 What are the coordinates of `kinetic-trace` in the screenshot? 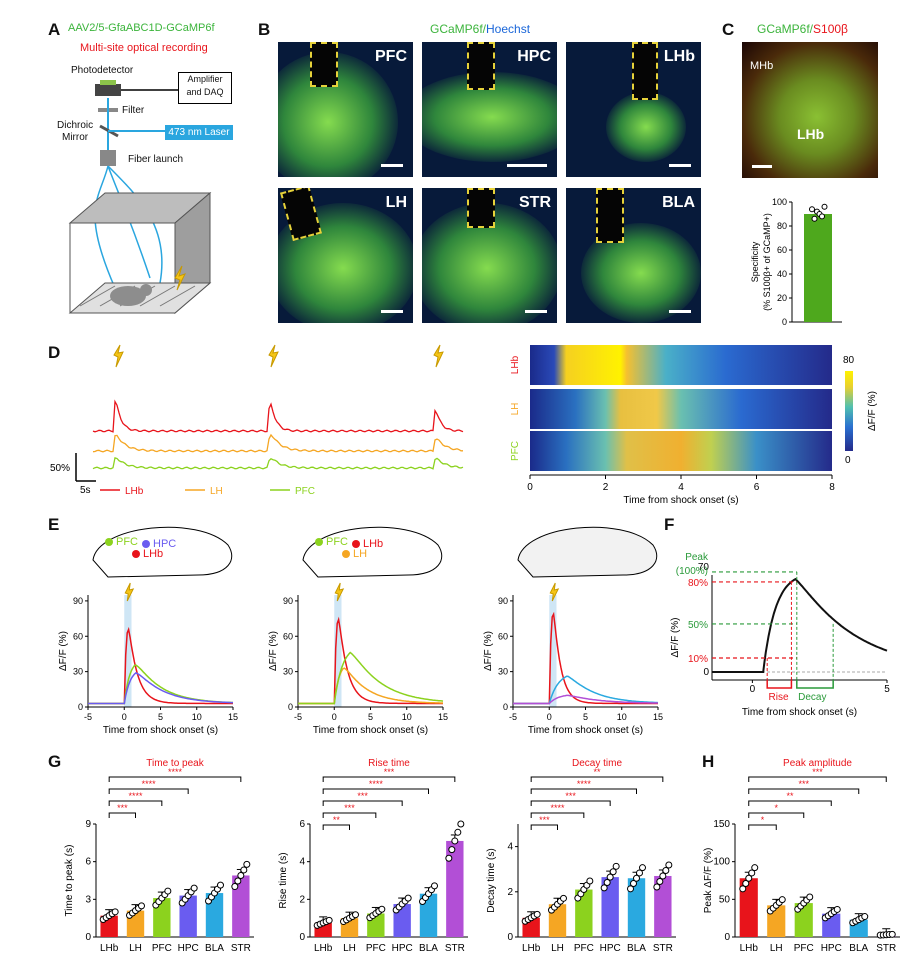 It's located at (800, 625).